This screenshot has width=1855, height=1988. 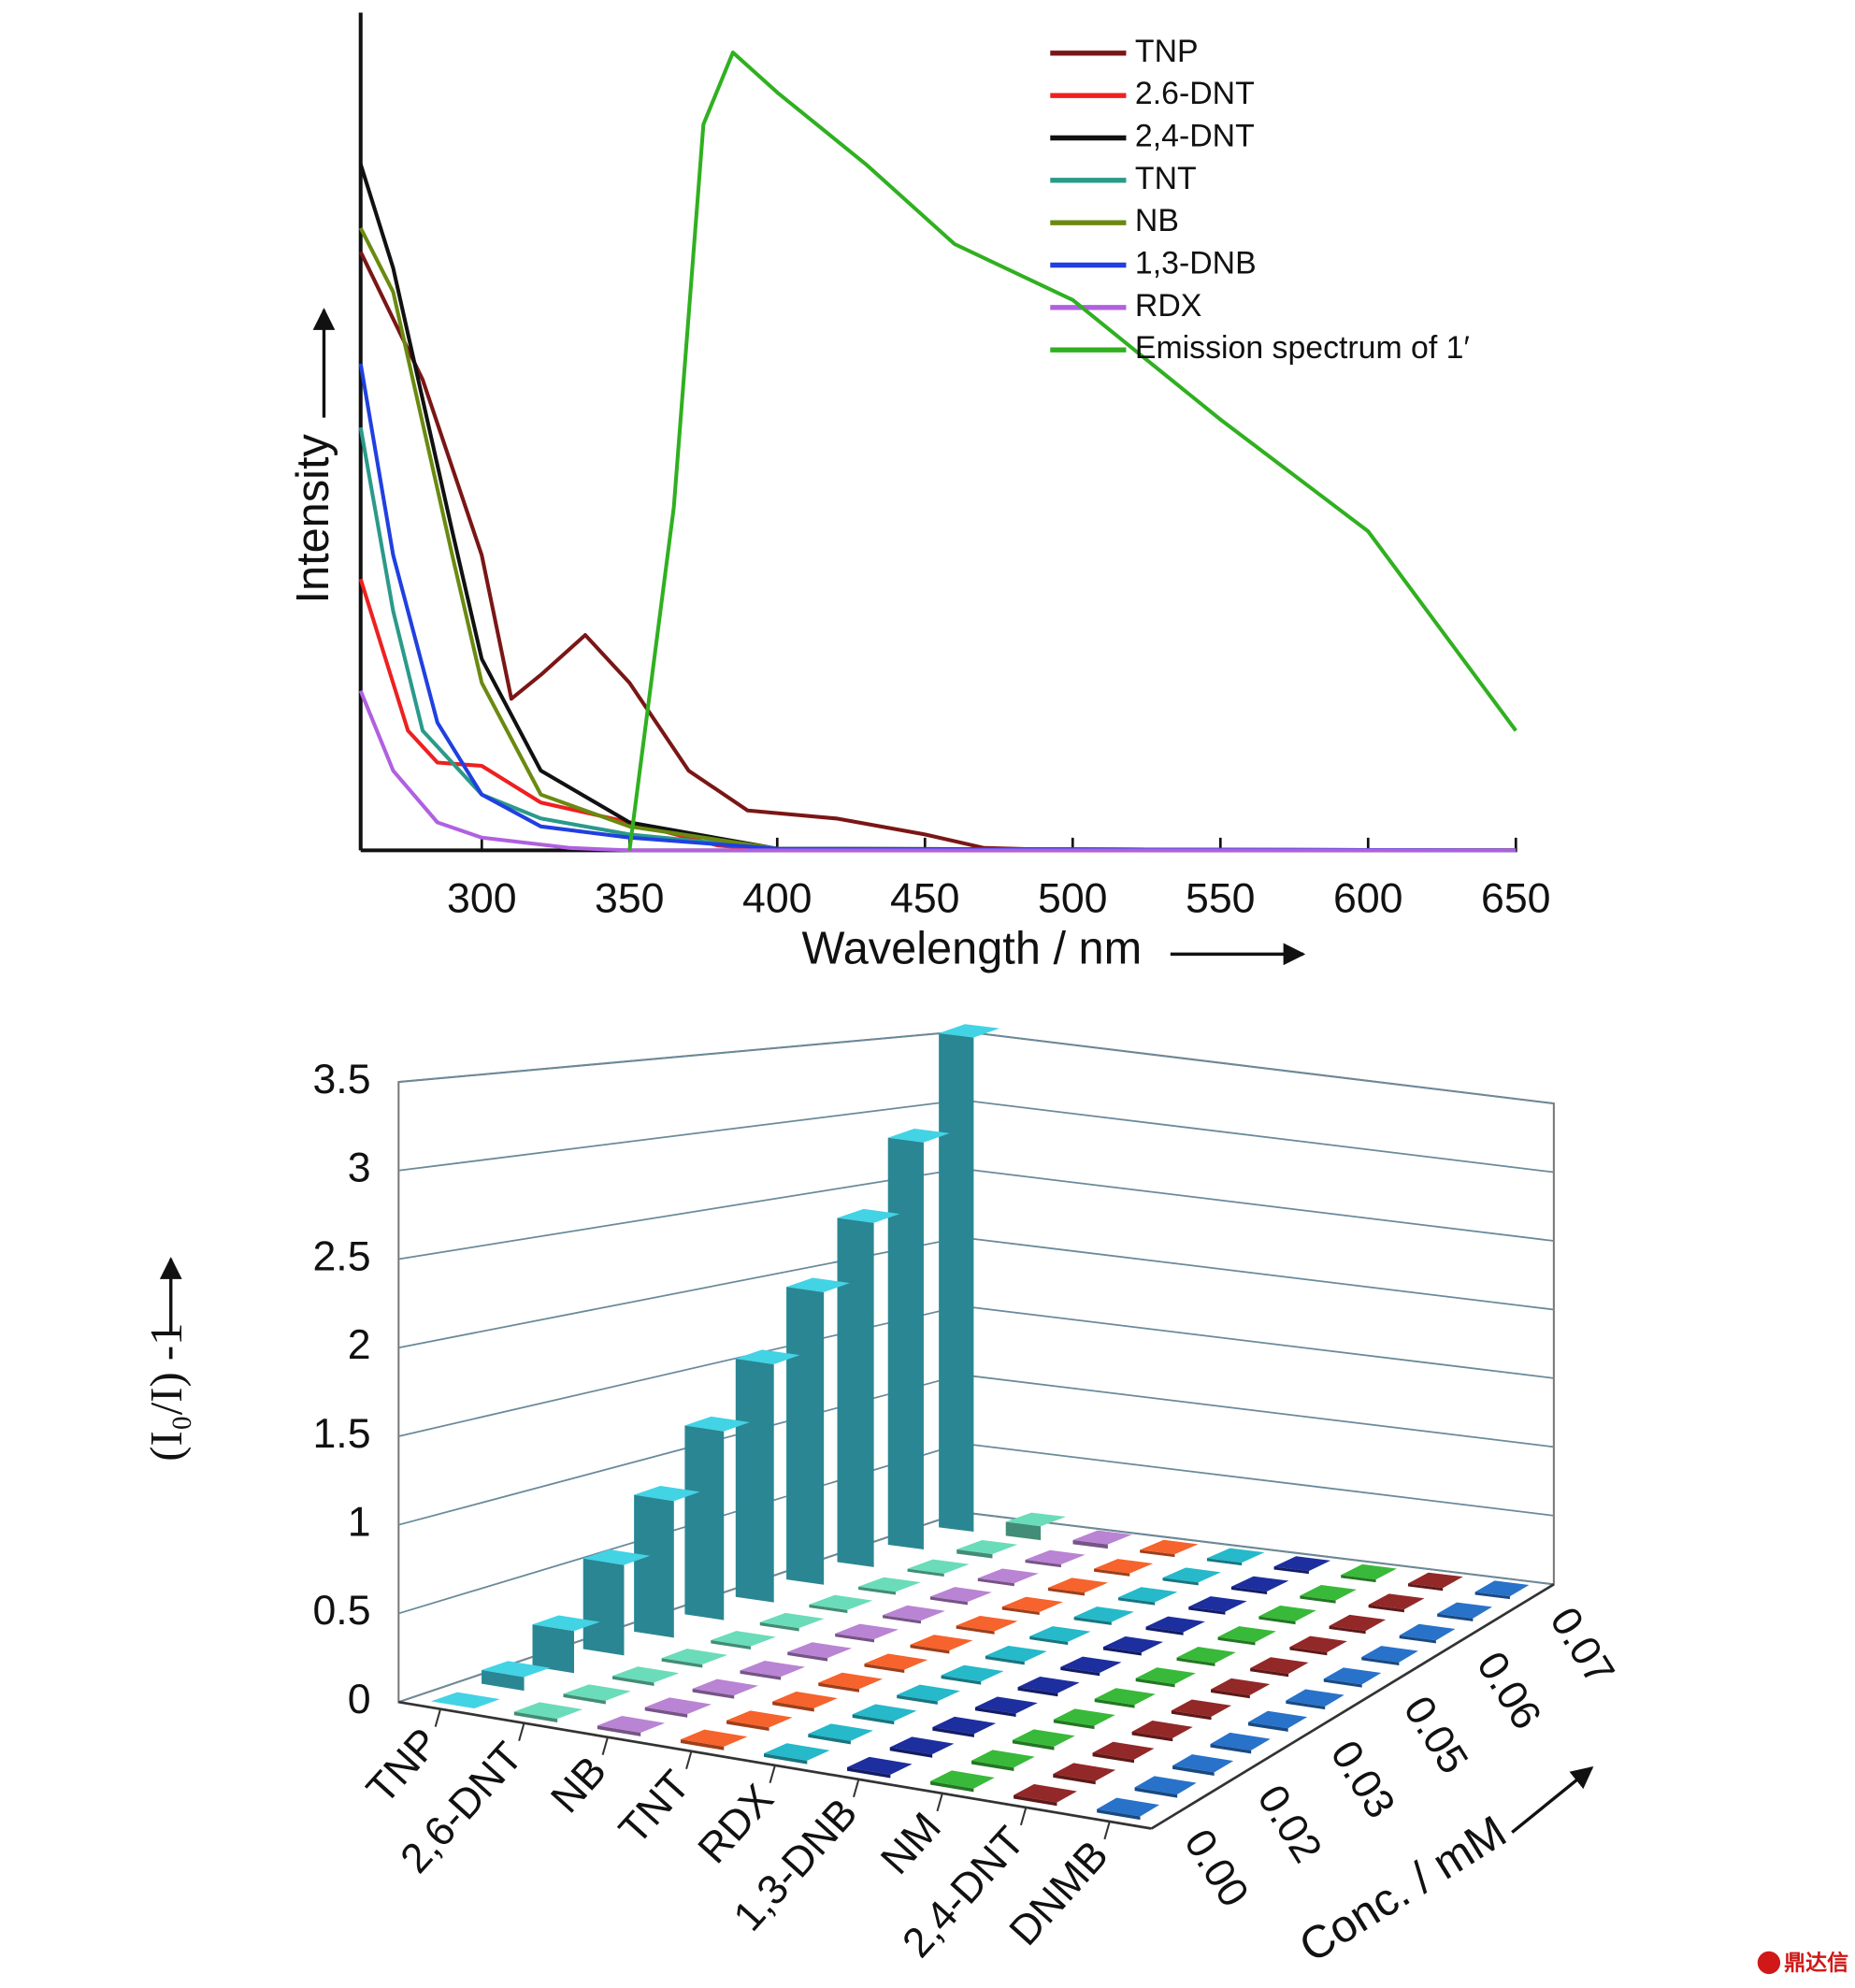 What do you see at coordinates (1220, 898) in the screenshot?
I see `x-tick-label: 550` at bounding box center [1220, 898].